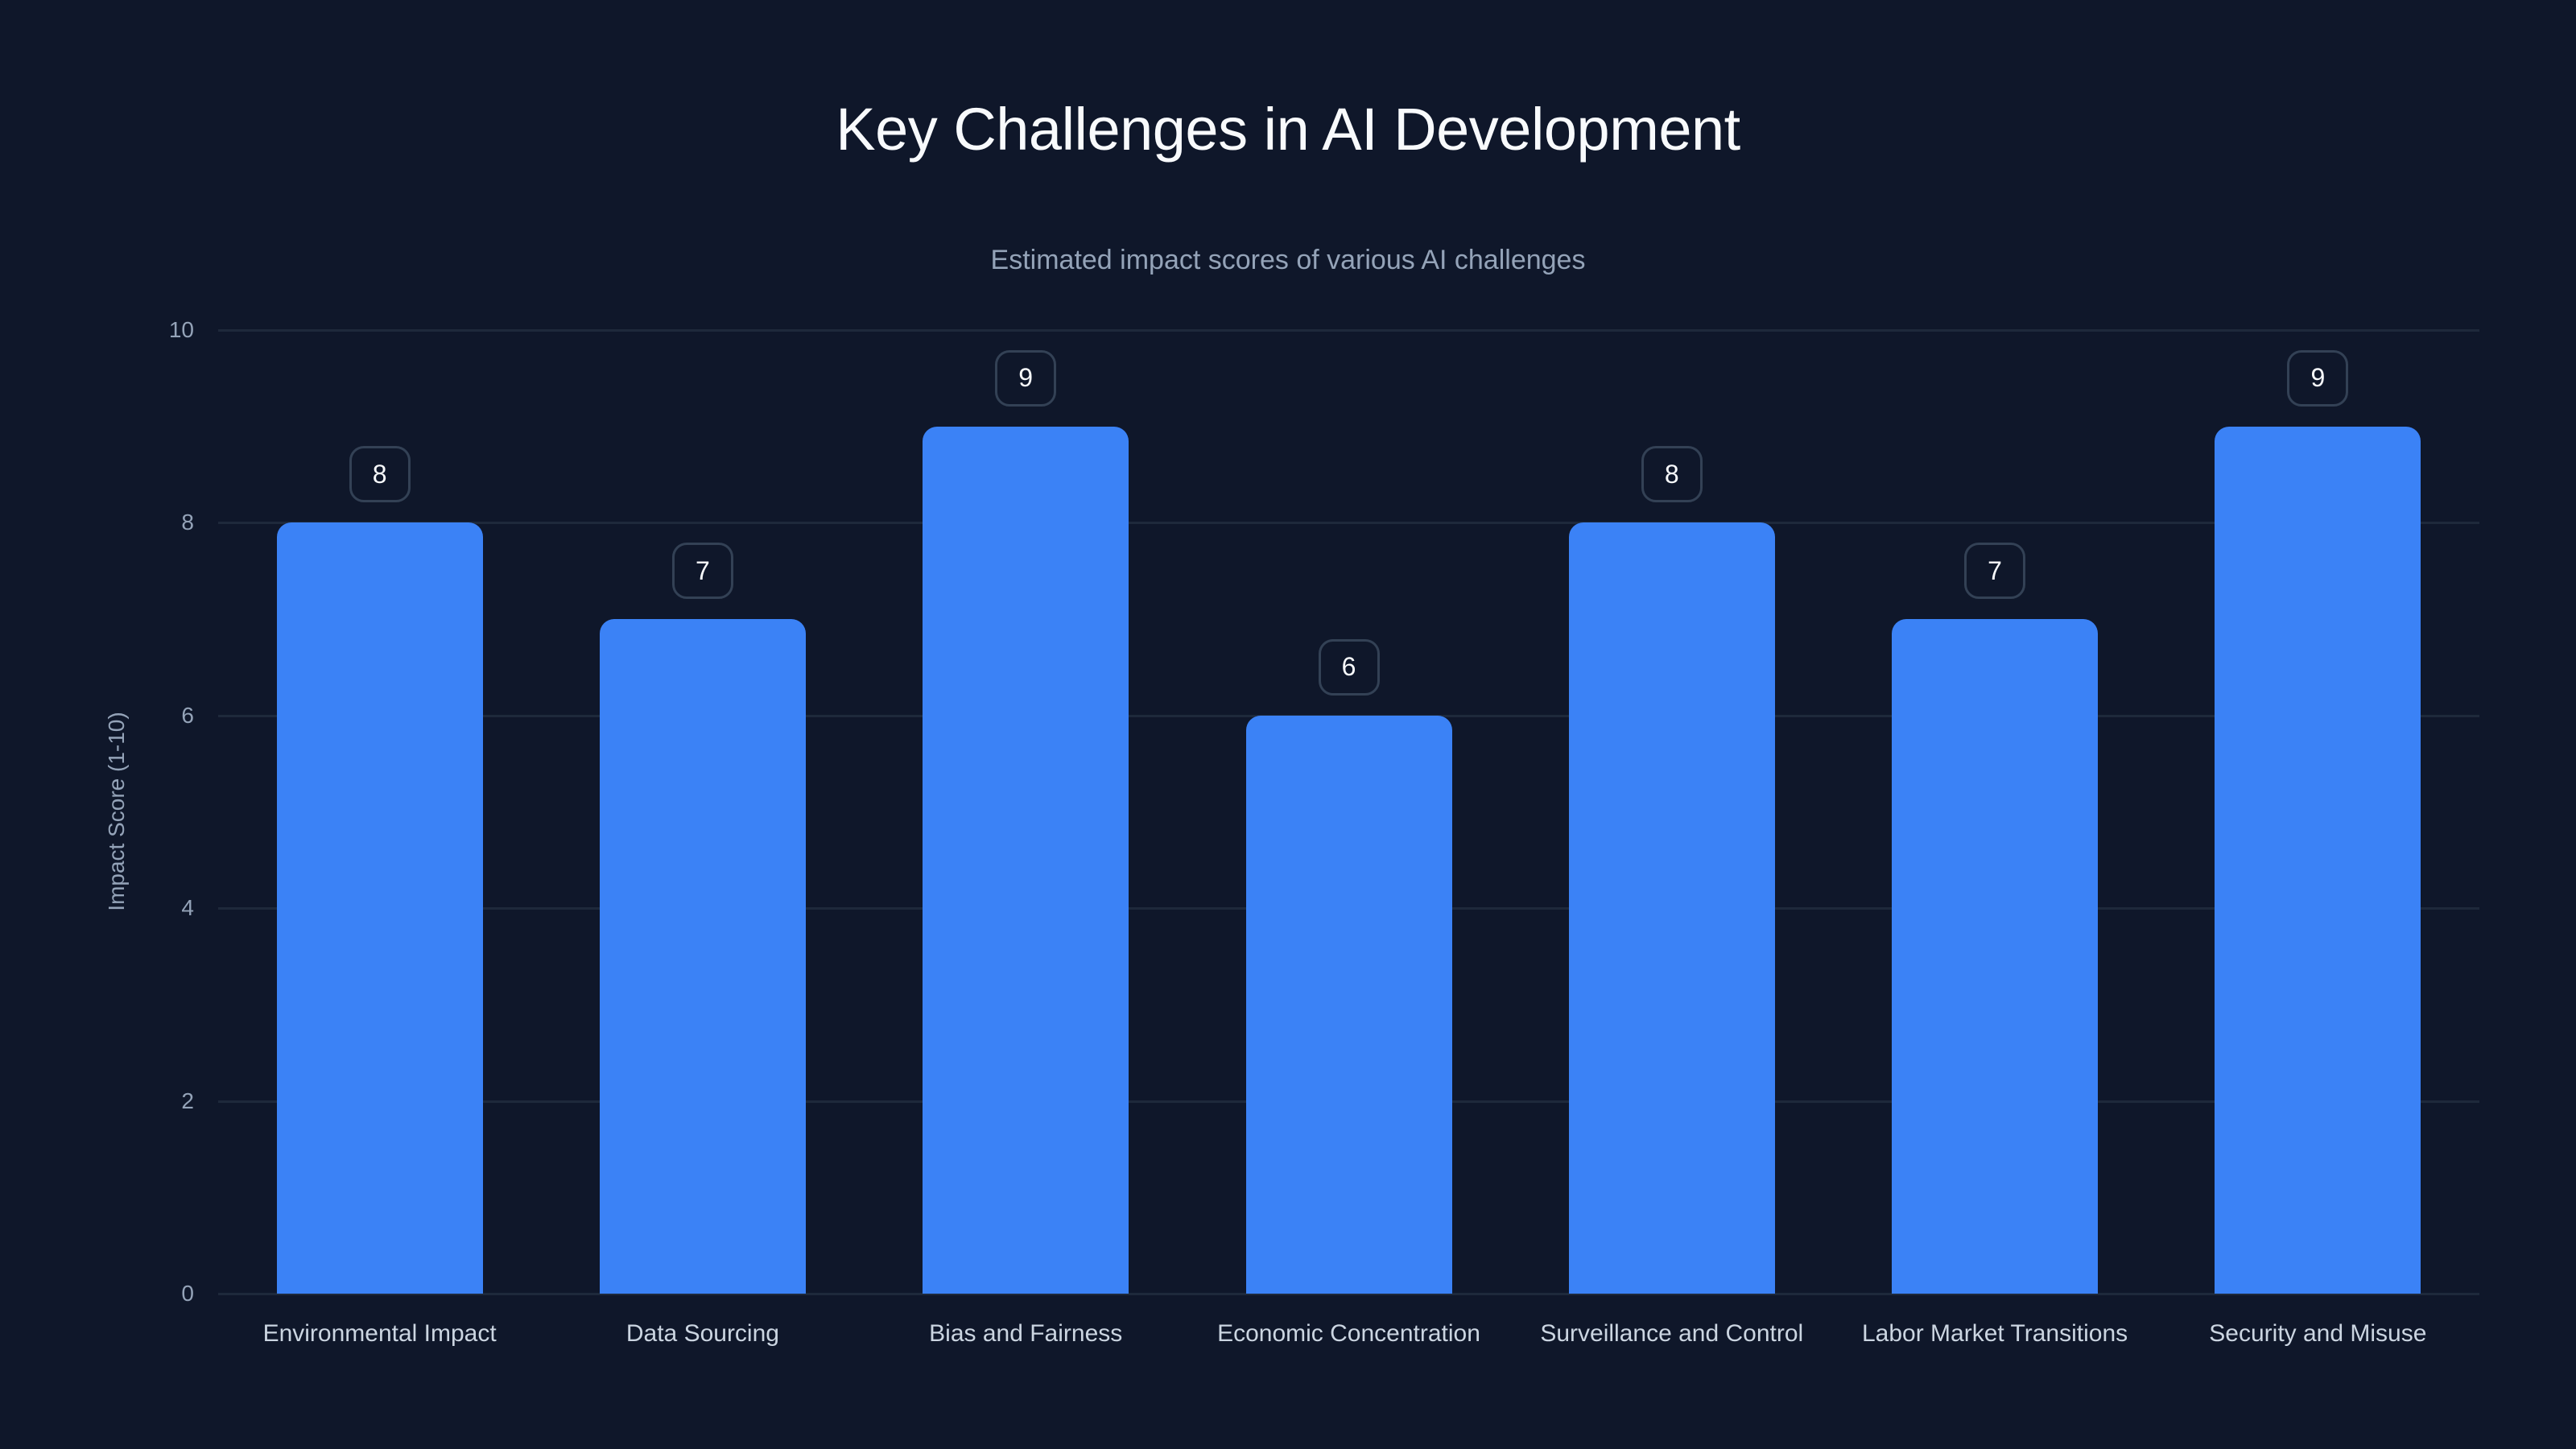 This screenshot has width=2576, height=1449. I want to click on y-tick-label: 6, so click(187, 715).